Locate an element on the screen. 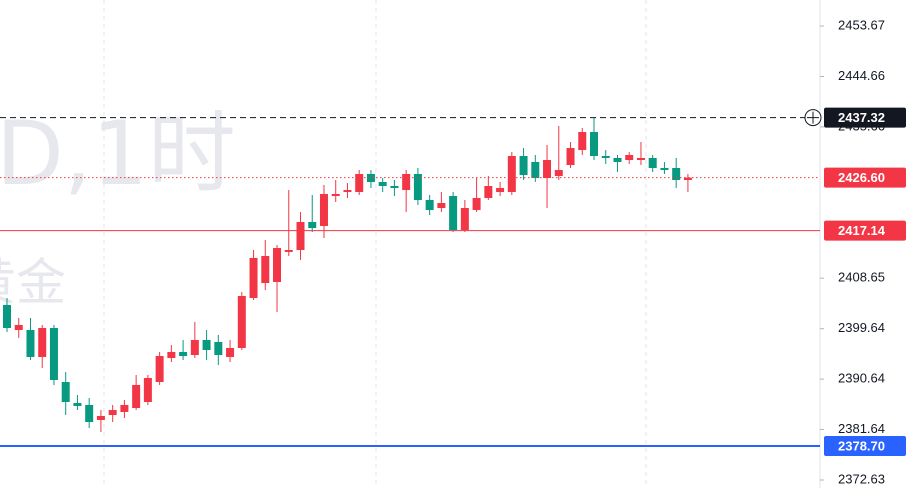  y-tick-label: 2390.64 is located at coordinates (861, 378).